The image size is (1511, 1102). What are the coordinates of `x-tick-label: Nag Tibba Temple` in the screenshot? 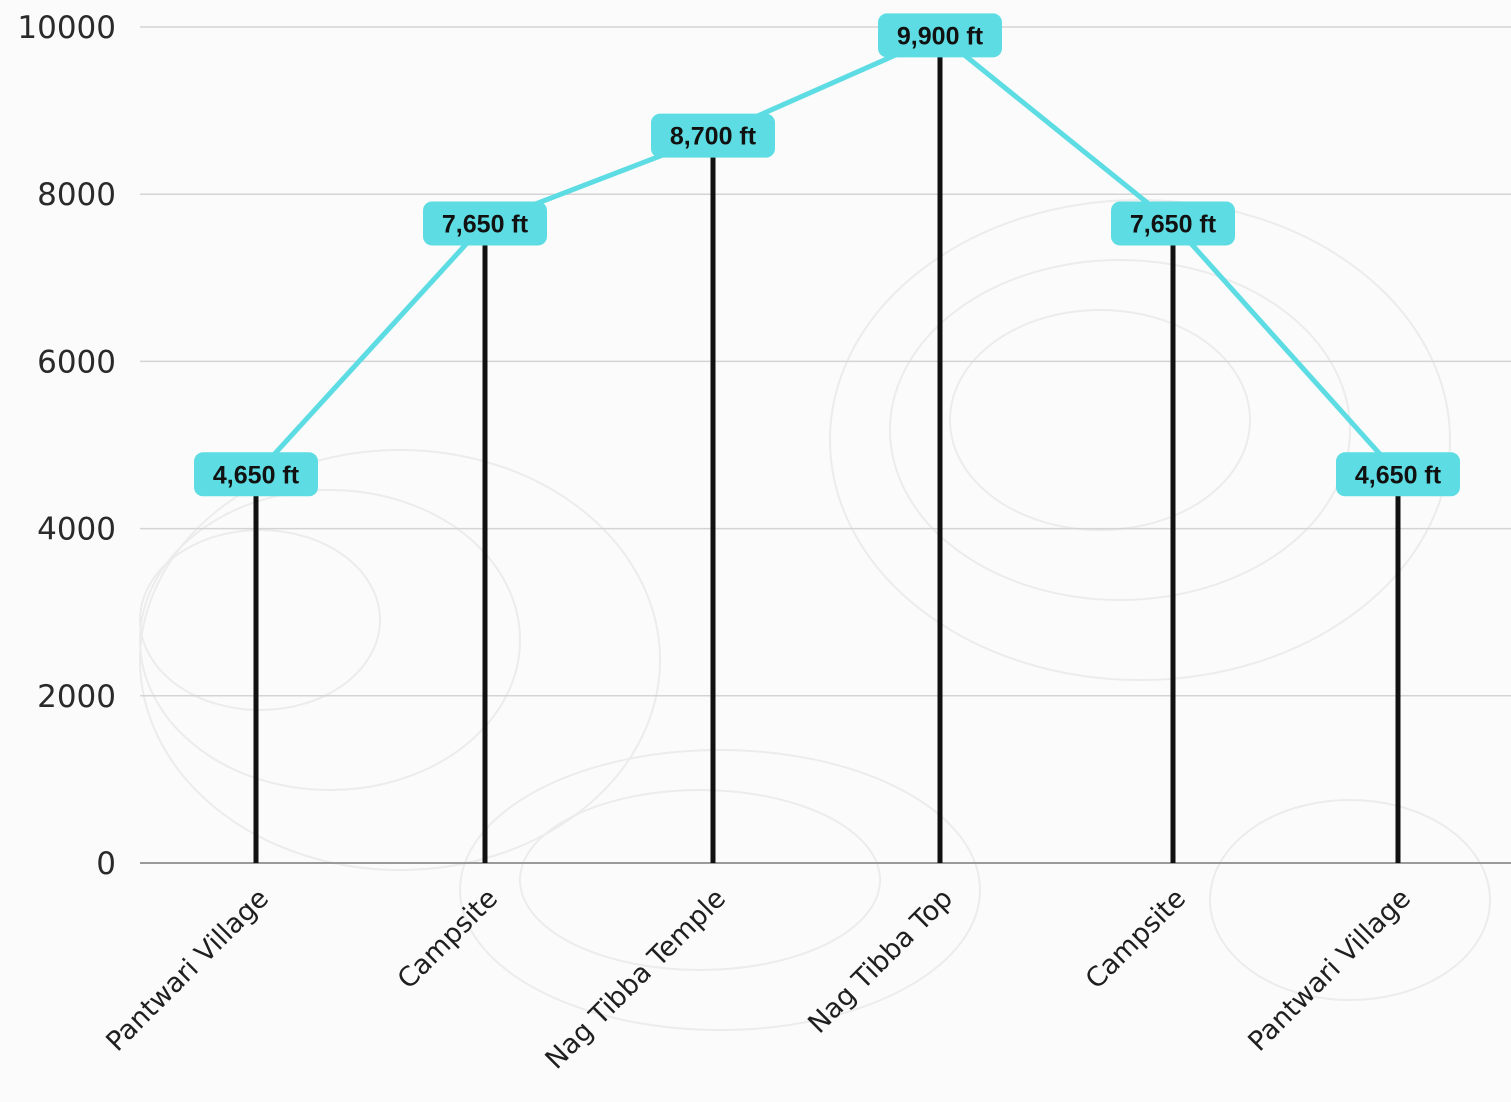 It's located at (636, 979).